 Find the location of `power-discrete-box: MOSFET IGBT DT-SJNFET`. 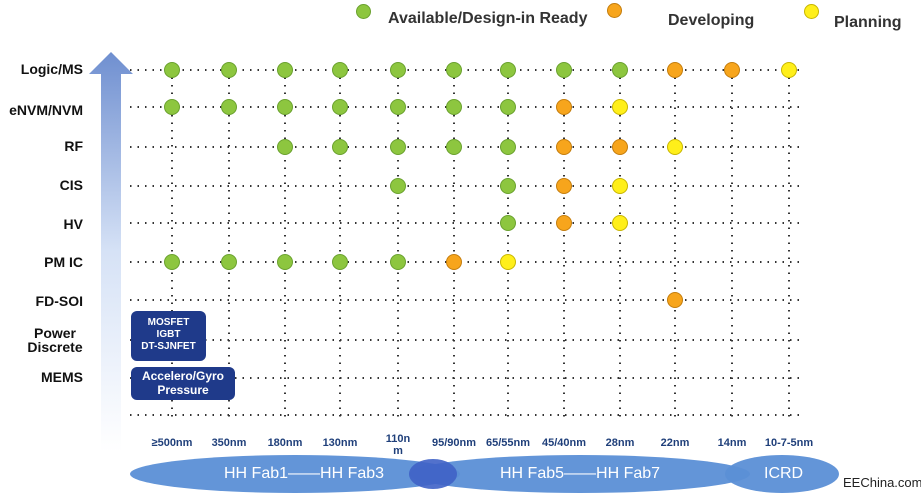

power-discrete-box: MOSFET IGBT DT-SJNFET is located at coordinates (168, 336).